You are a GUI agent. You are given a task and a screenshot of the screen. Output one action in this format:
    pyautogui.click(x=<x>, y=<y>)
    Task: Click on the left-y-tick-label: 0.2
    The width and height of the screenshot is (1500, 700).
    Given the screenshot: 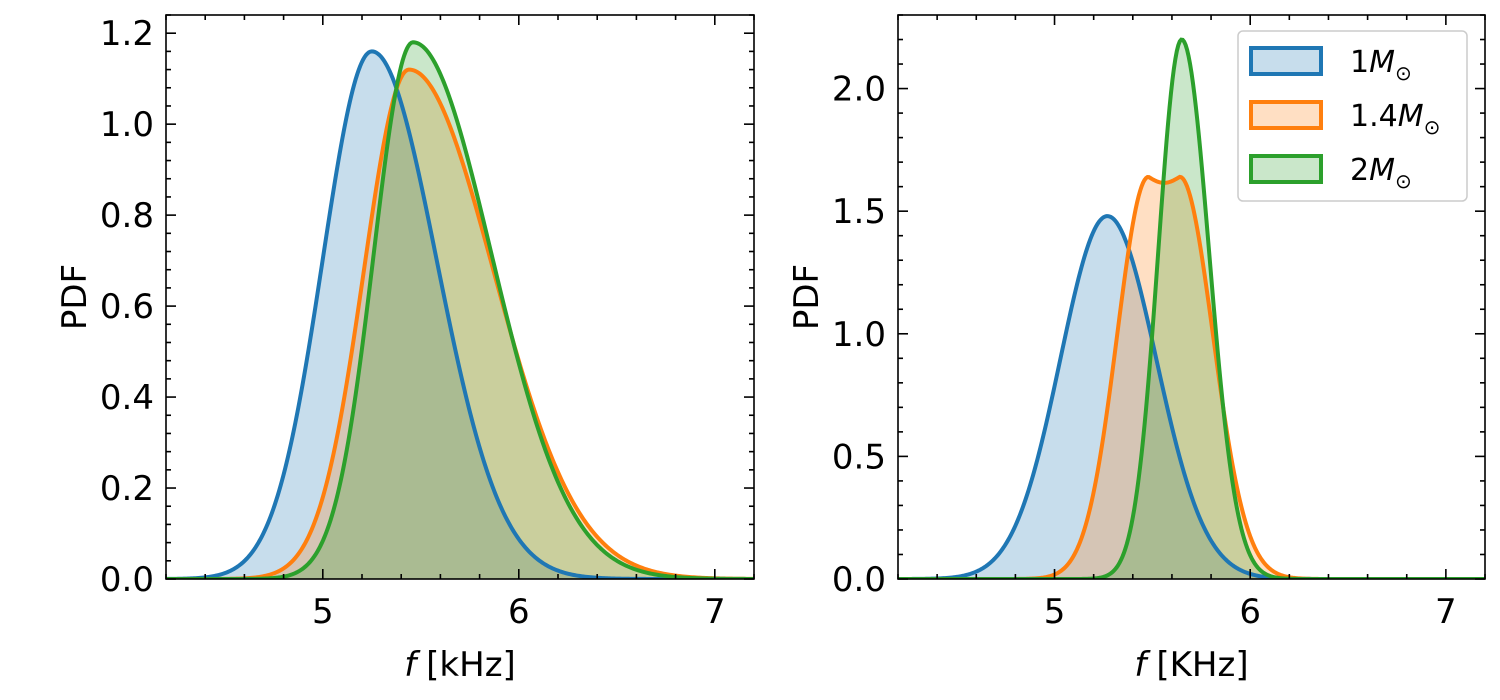 What is the action you would take?
    pyautogui.click(x=127, y=489)
    